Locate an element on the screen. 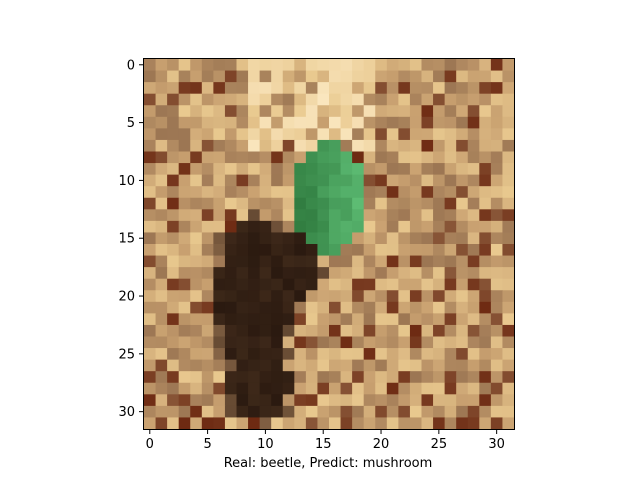  y-tick-label: 15 is located at coordinates (126, 239).